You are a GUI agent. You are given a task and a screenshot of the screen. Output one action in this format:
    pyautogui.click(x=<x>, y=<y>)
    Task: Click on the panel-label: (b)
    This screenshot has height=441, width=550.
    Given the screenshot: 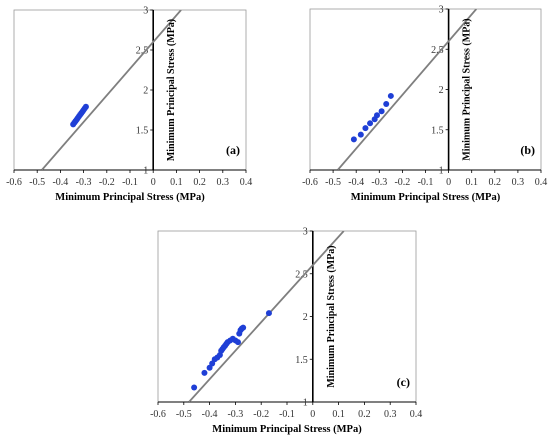 What is the action you would take?
    pyautogui.click(x=527, y=150)
    